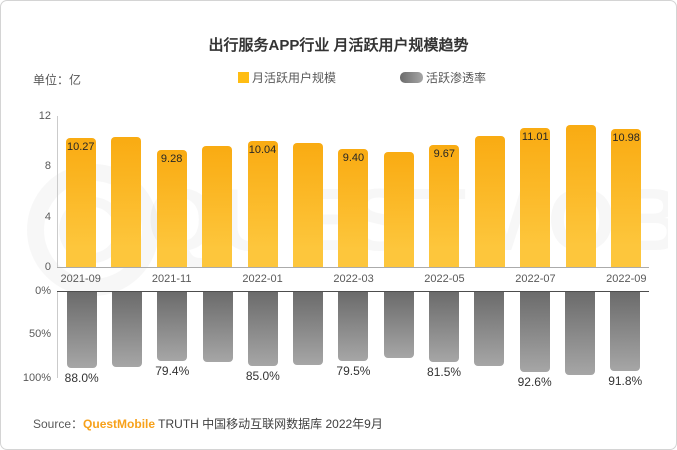 The image size is (677, 450). What do you see at coordinates (80, 147) in the screenshot?
I see `mau-bar-value-label: 10.27` at bounding box center [80, 147].